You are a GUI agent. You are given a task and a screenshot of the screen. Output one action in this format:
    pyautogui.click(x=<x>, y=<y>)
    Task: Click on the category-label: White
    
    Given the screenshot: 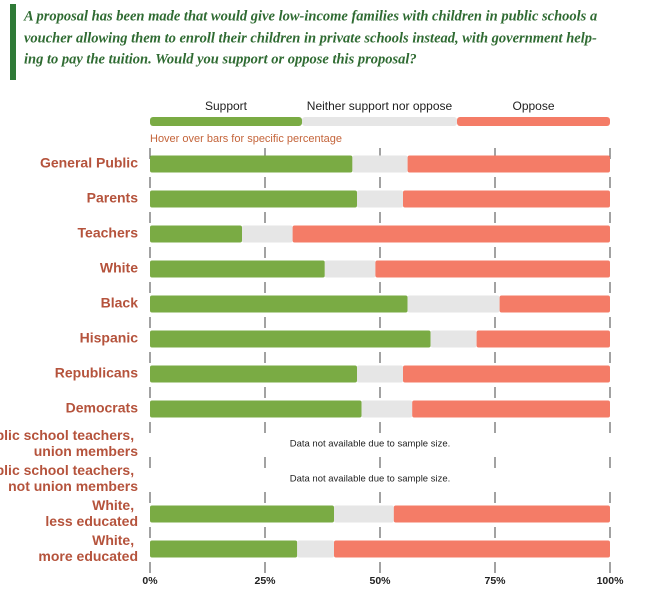 What is the action you would take?
    pyautogui.click(x=119, y=268)
    